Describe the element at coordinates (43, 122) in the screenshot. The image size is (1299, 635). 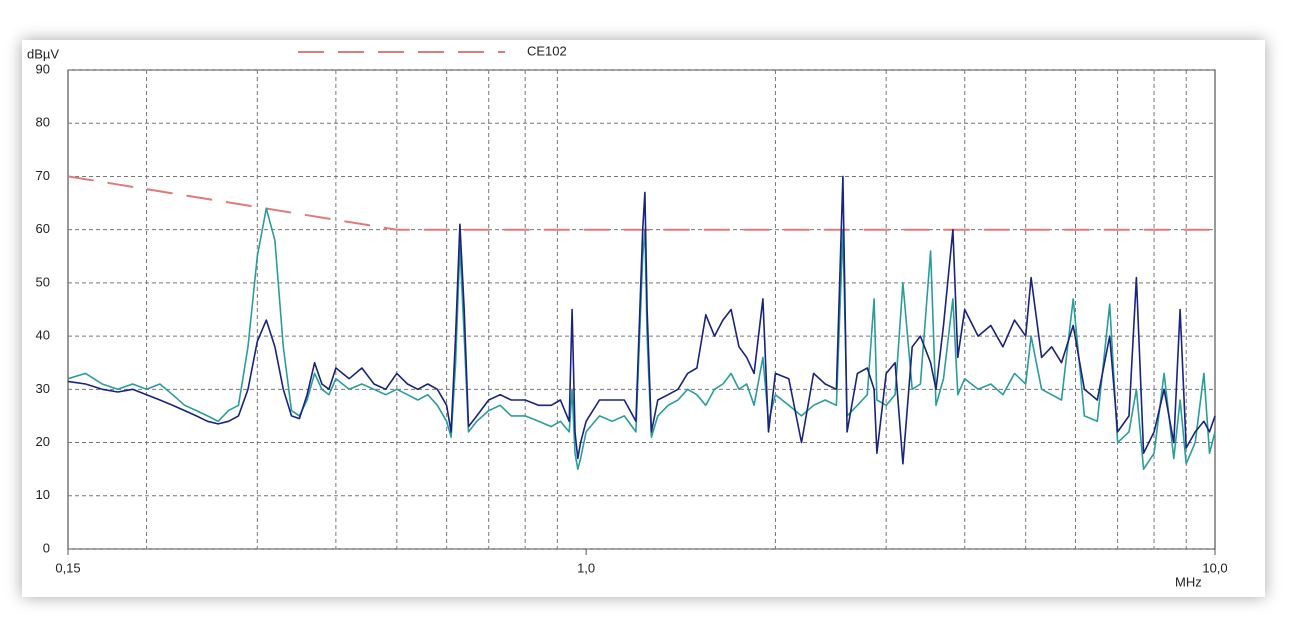
I see `y-tick-label: 80` at that location.